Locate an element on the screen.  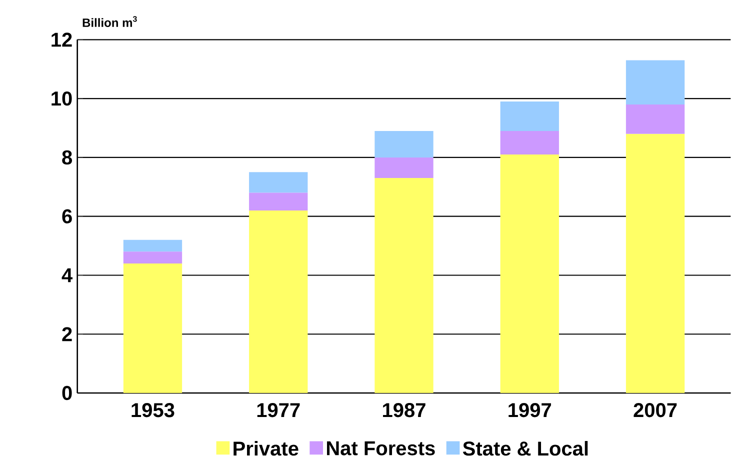
legend-label: Nat Forests is located at coordinates (381, 448).